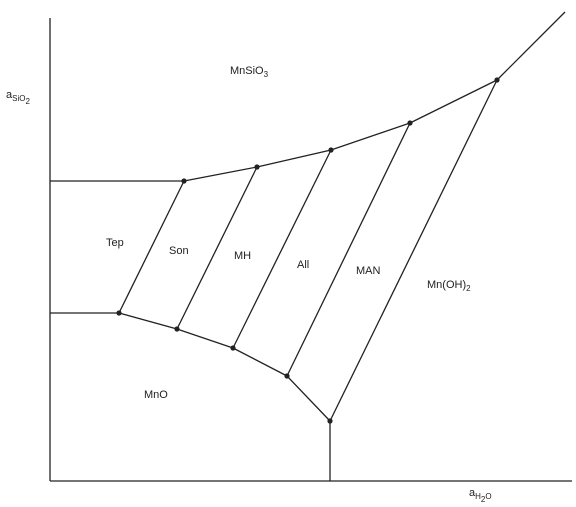 The width and height of the screenshot is (576, 507). I want to click on y-axis-label-sub: SiO, so click(19, 98).